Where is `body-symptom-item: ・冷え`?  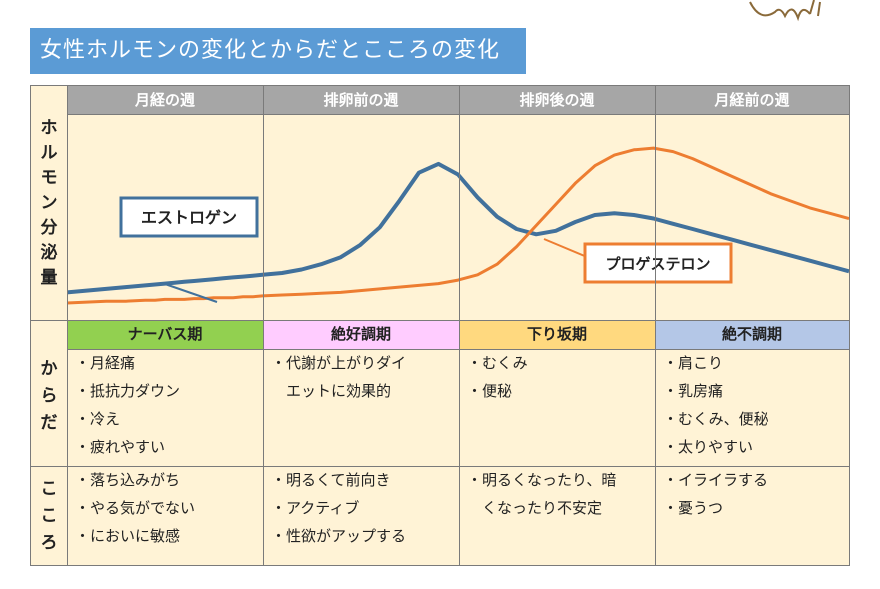
body-symptom-item: ・冷え is located at coordinates (98, 419).